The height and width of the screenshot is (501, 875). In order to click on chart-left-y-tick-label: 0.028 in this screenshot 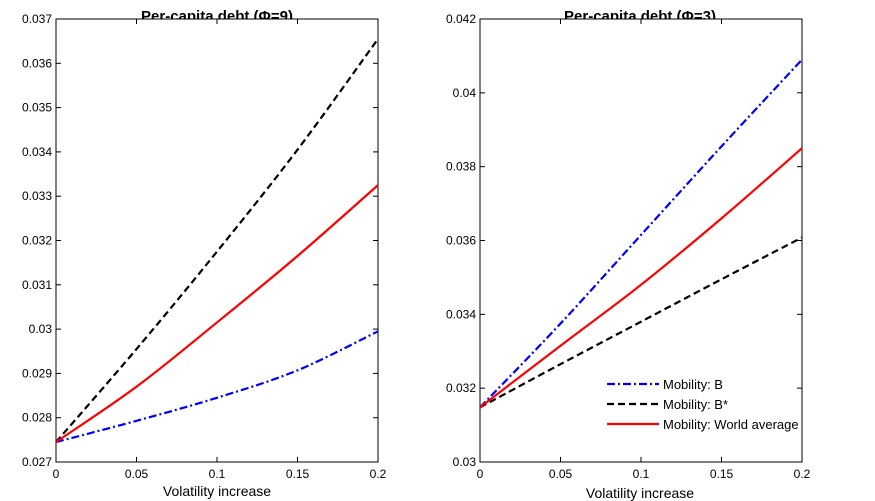, I will do `click(37, 418)`.